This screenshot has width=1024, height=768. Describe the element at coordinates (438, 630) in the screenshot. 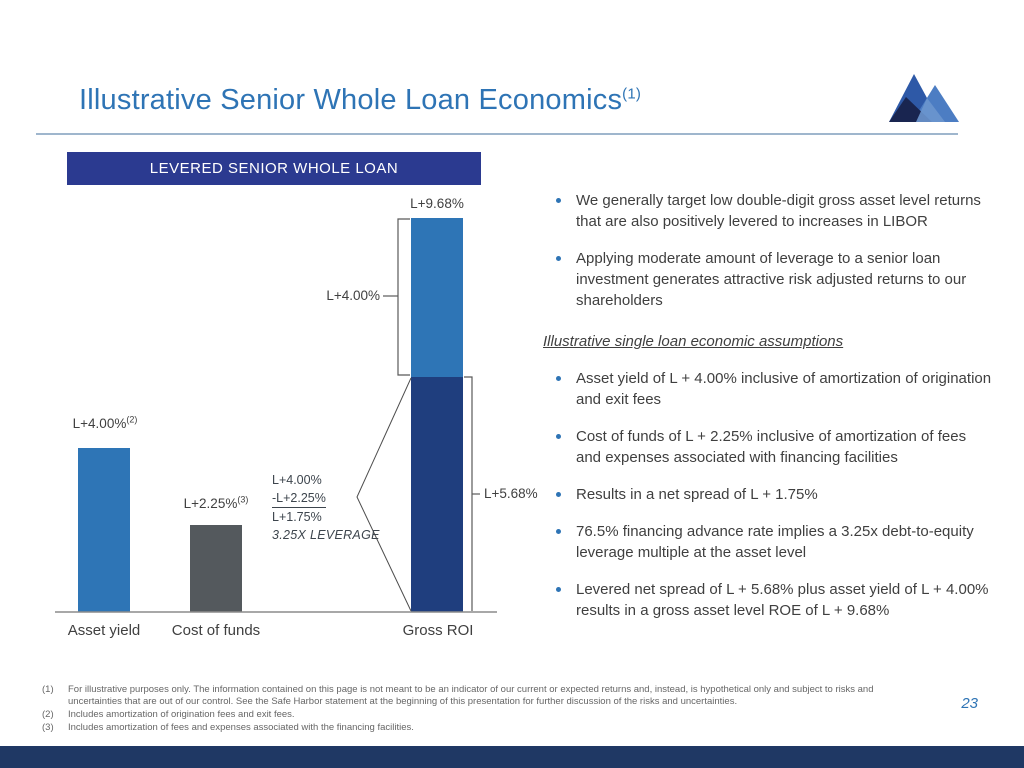

I see `x-label-gross-roi: Gross ROI` at that location.